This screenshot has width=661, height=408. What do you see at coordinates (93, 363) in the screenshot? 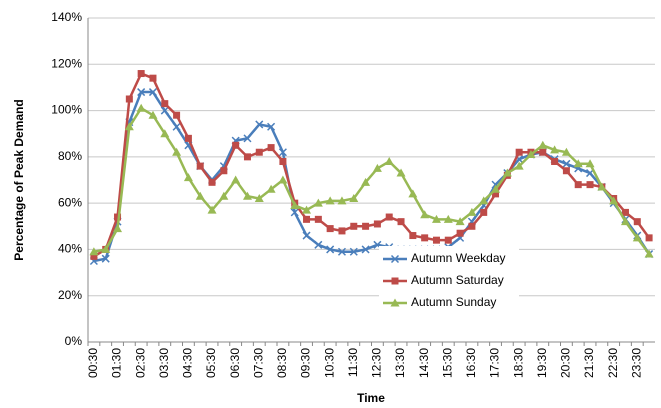
I see `x-tick-label: 00:30` at bounding box center [93, 363].